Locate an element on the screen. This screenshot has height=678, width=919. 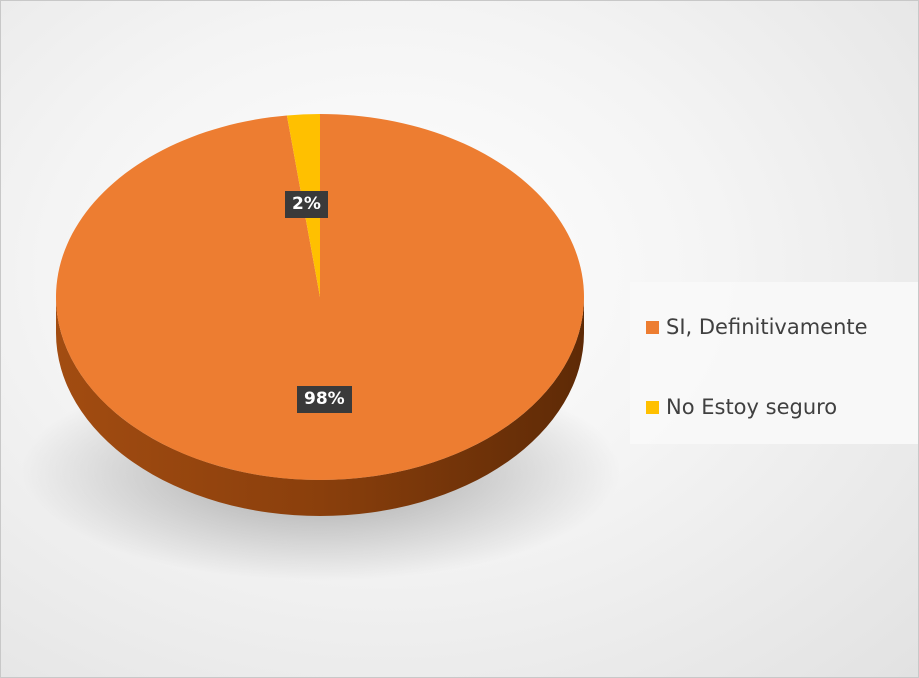
legend-item-no-estoy-seguro: No Estoy seguro is located at coordinates (741, 407).